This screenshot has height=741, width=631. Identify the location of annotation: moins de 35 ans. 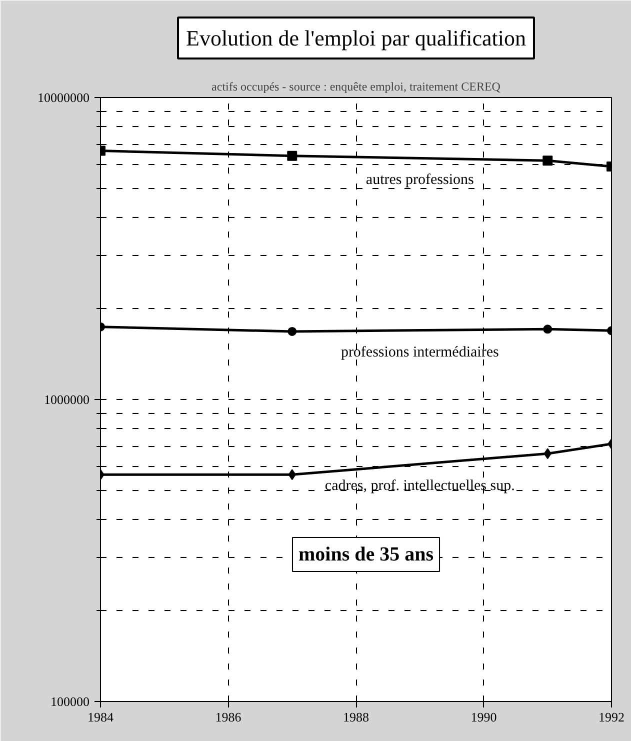
(366, 555).